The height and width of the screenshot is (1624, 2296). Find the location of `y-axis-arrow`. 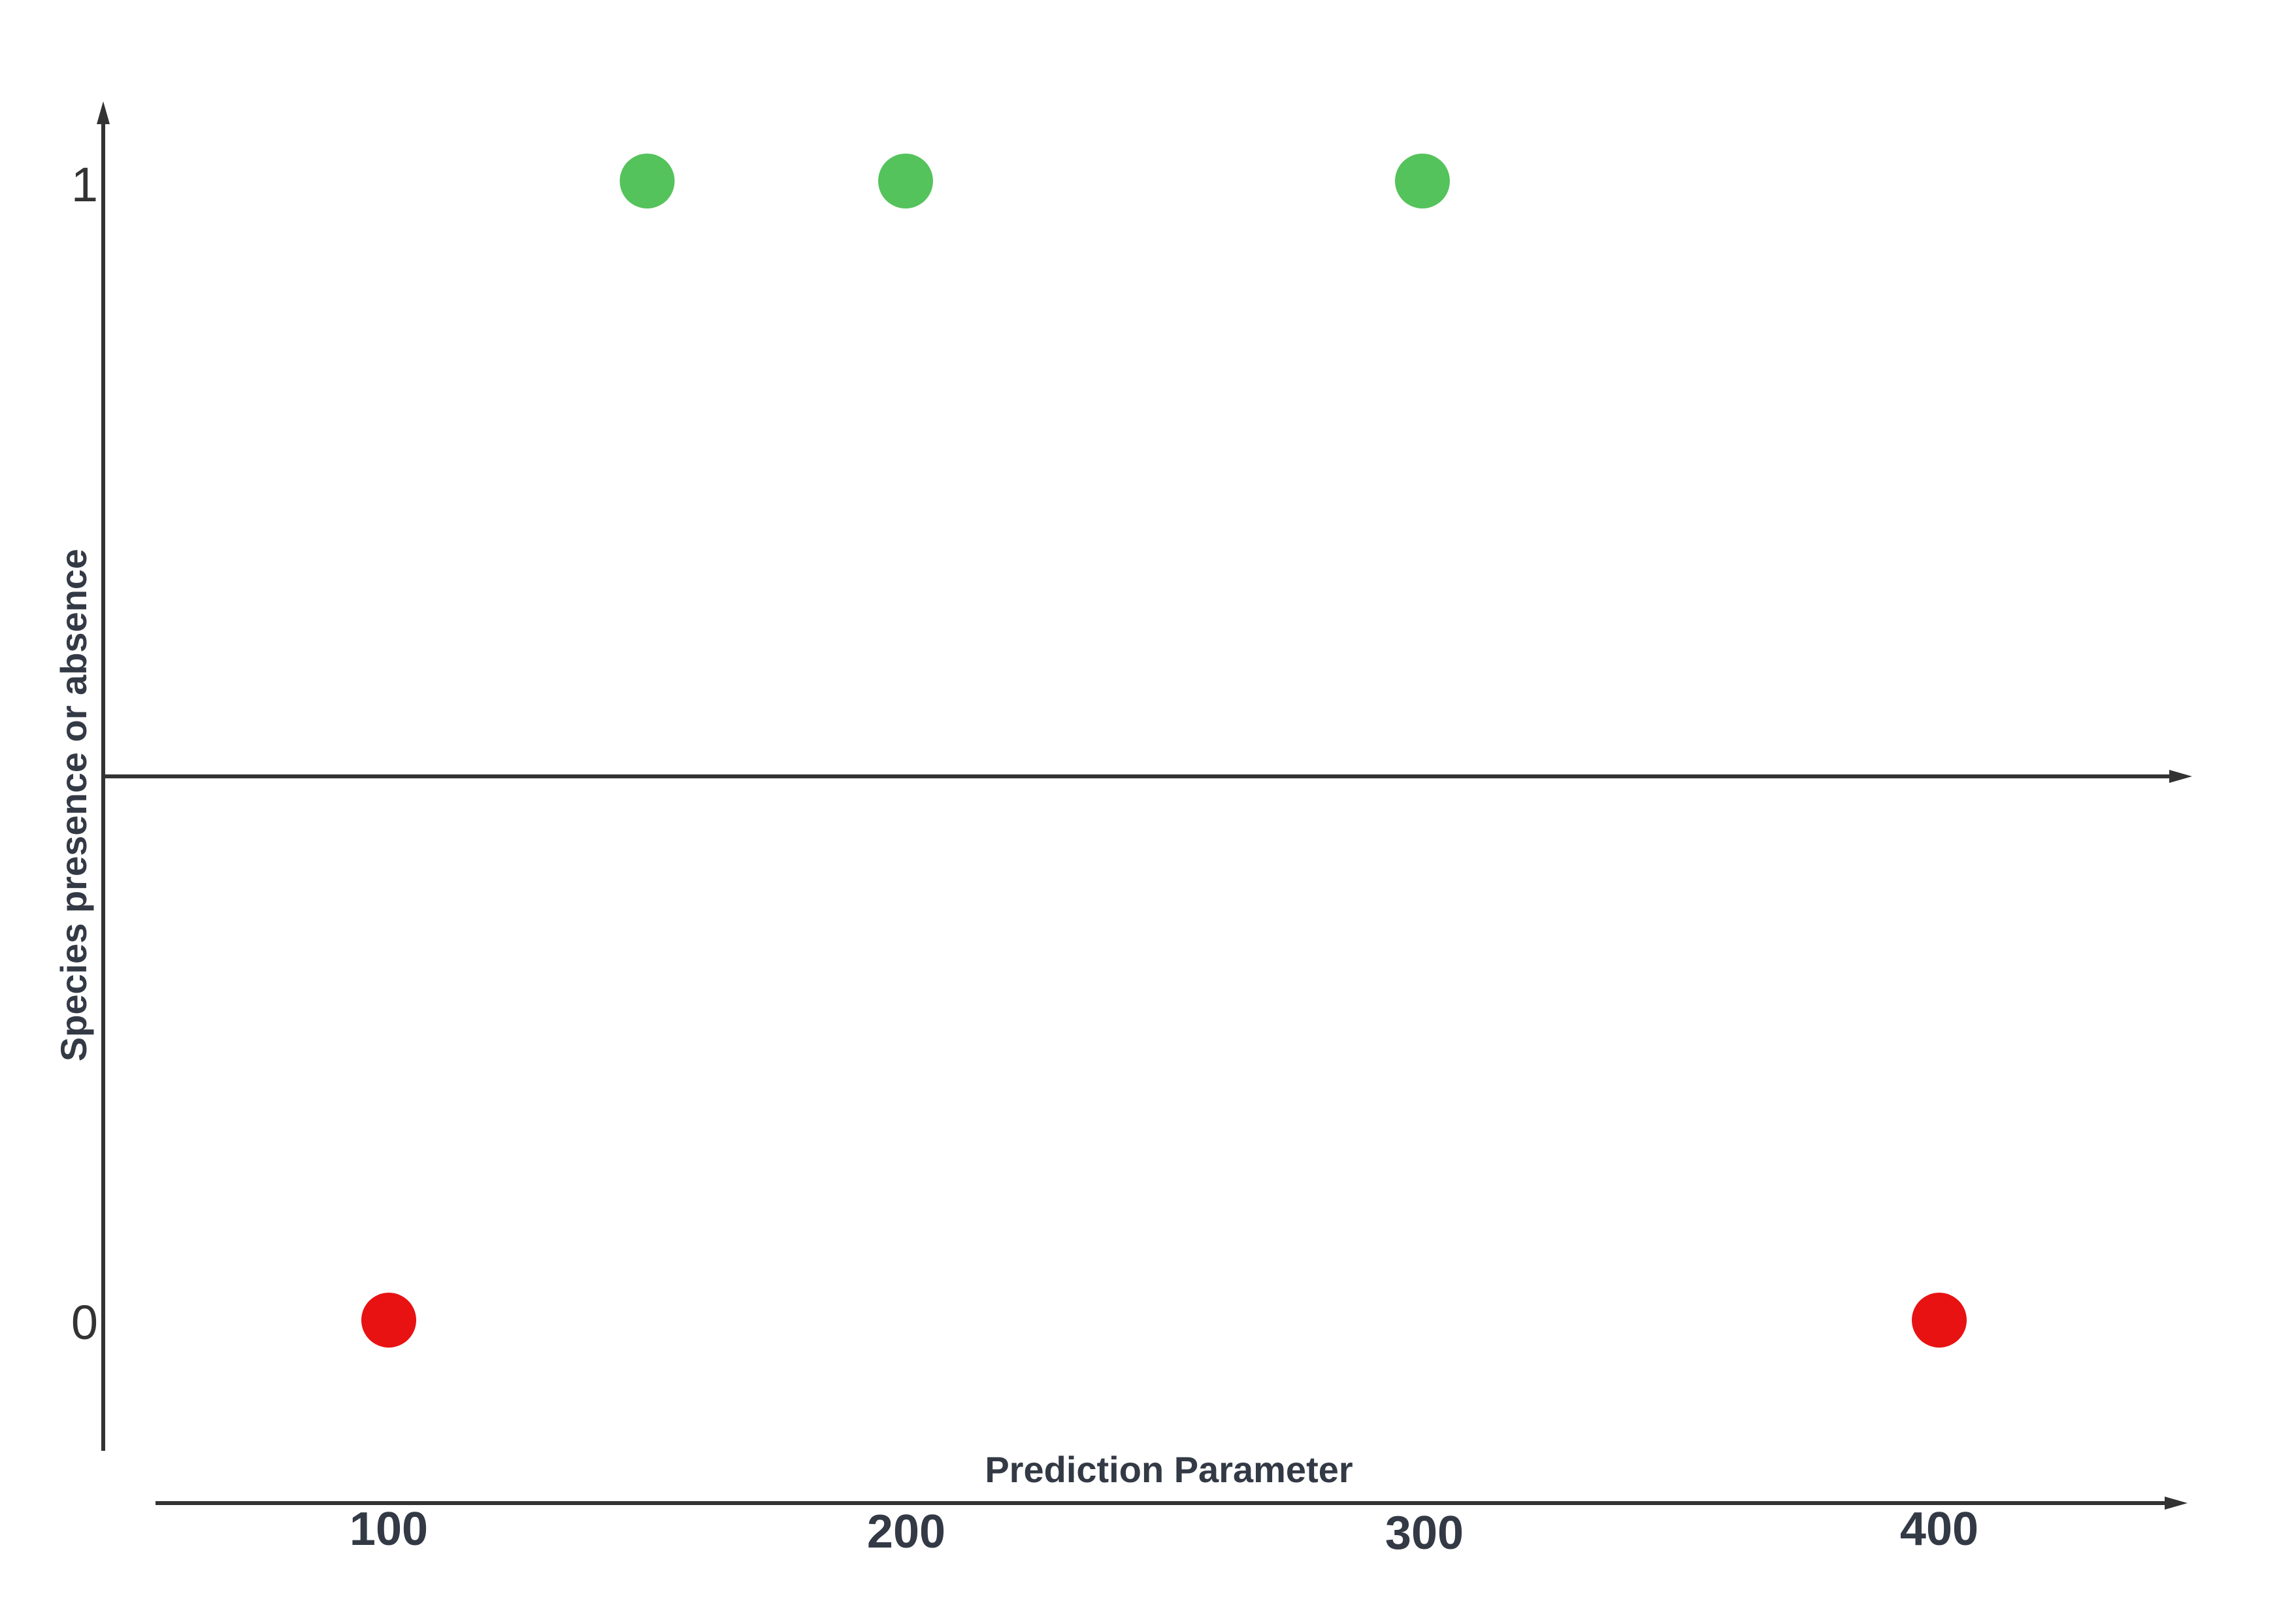

y-axis-arrow is located at coordinates (103, 112).